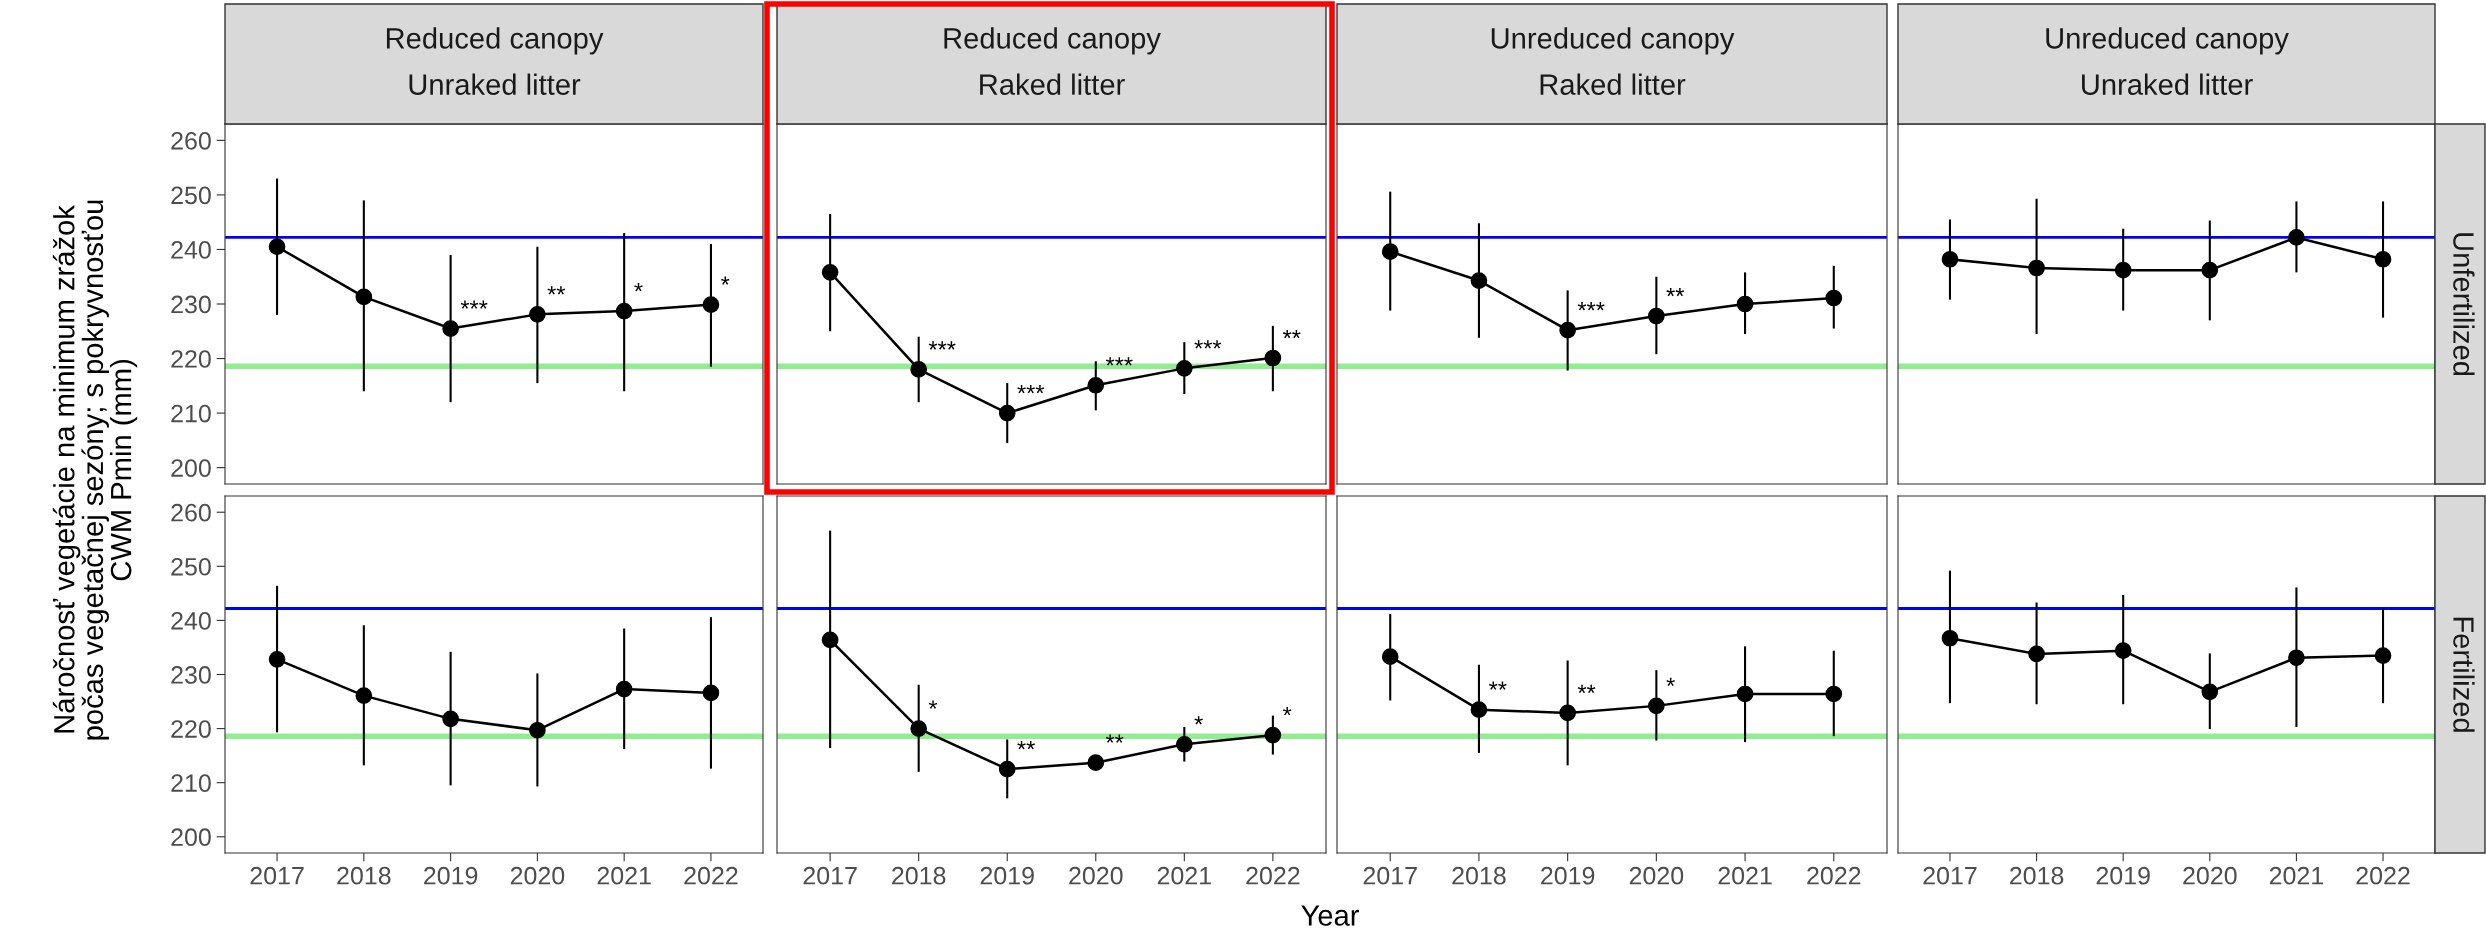 This screenshot has width=2486, height=937. Describe the element at coordinates (495, 61) in the screenshot. I see `chart-title: Reduced canopy Unraked litter` at that location.